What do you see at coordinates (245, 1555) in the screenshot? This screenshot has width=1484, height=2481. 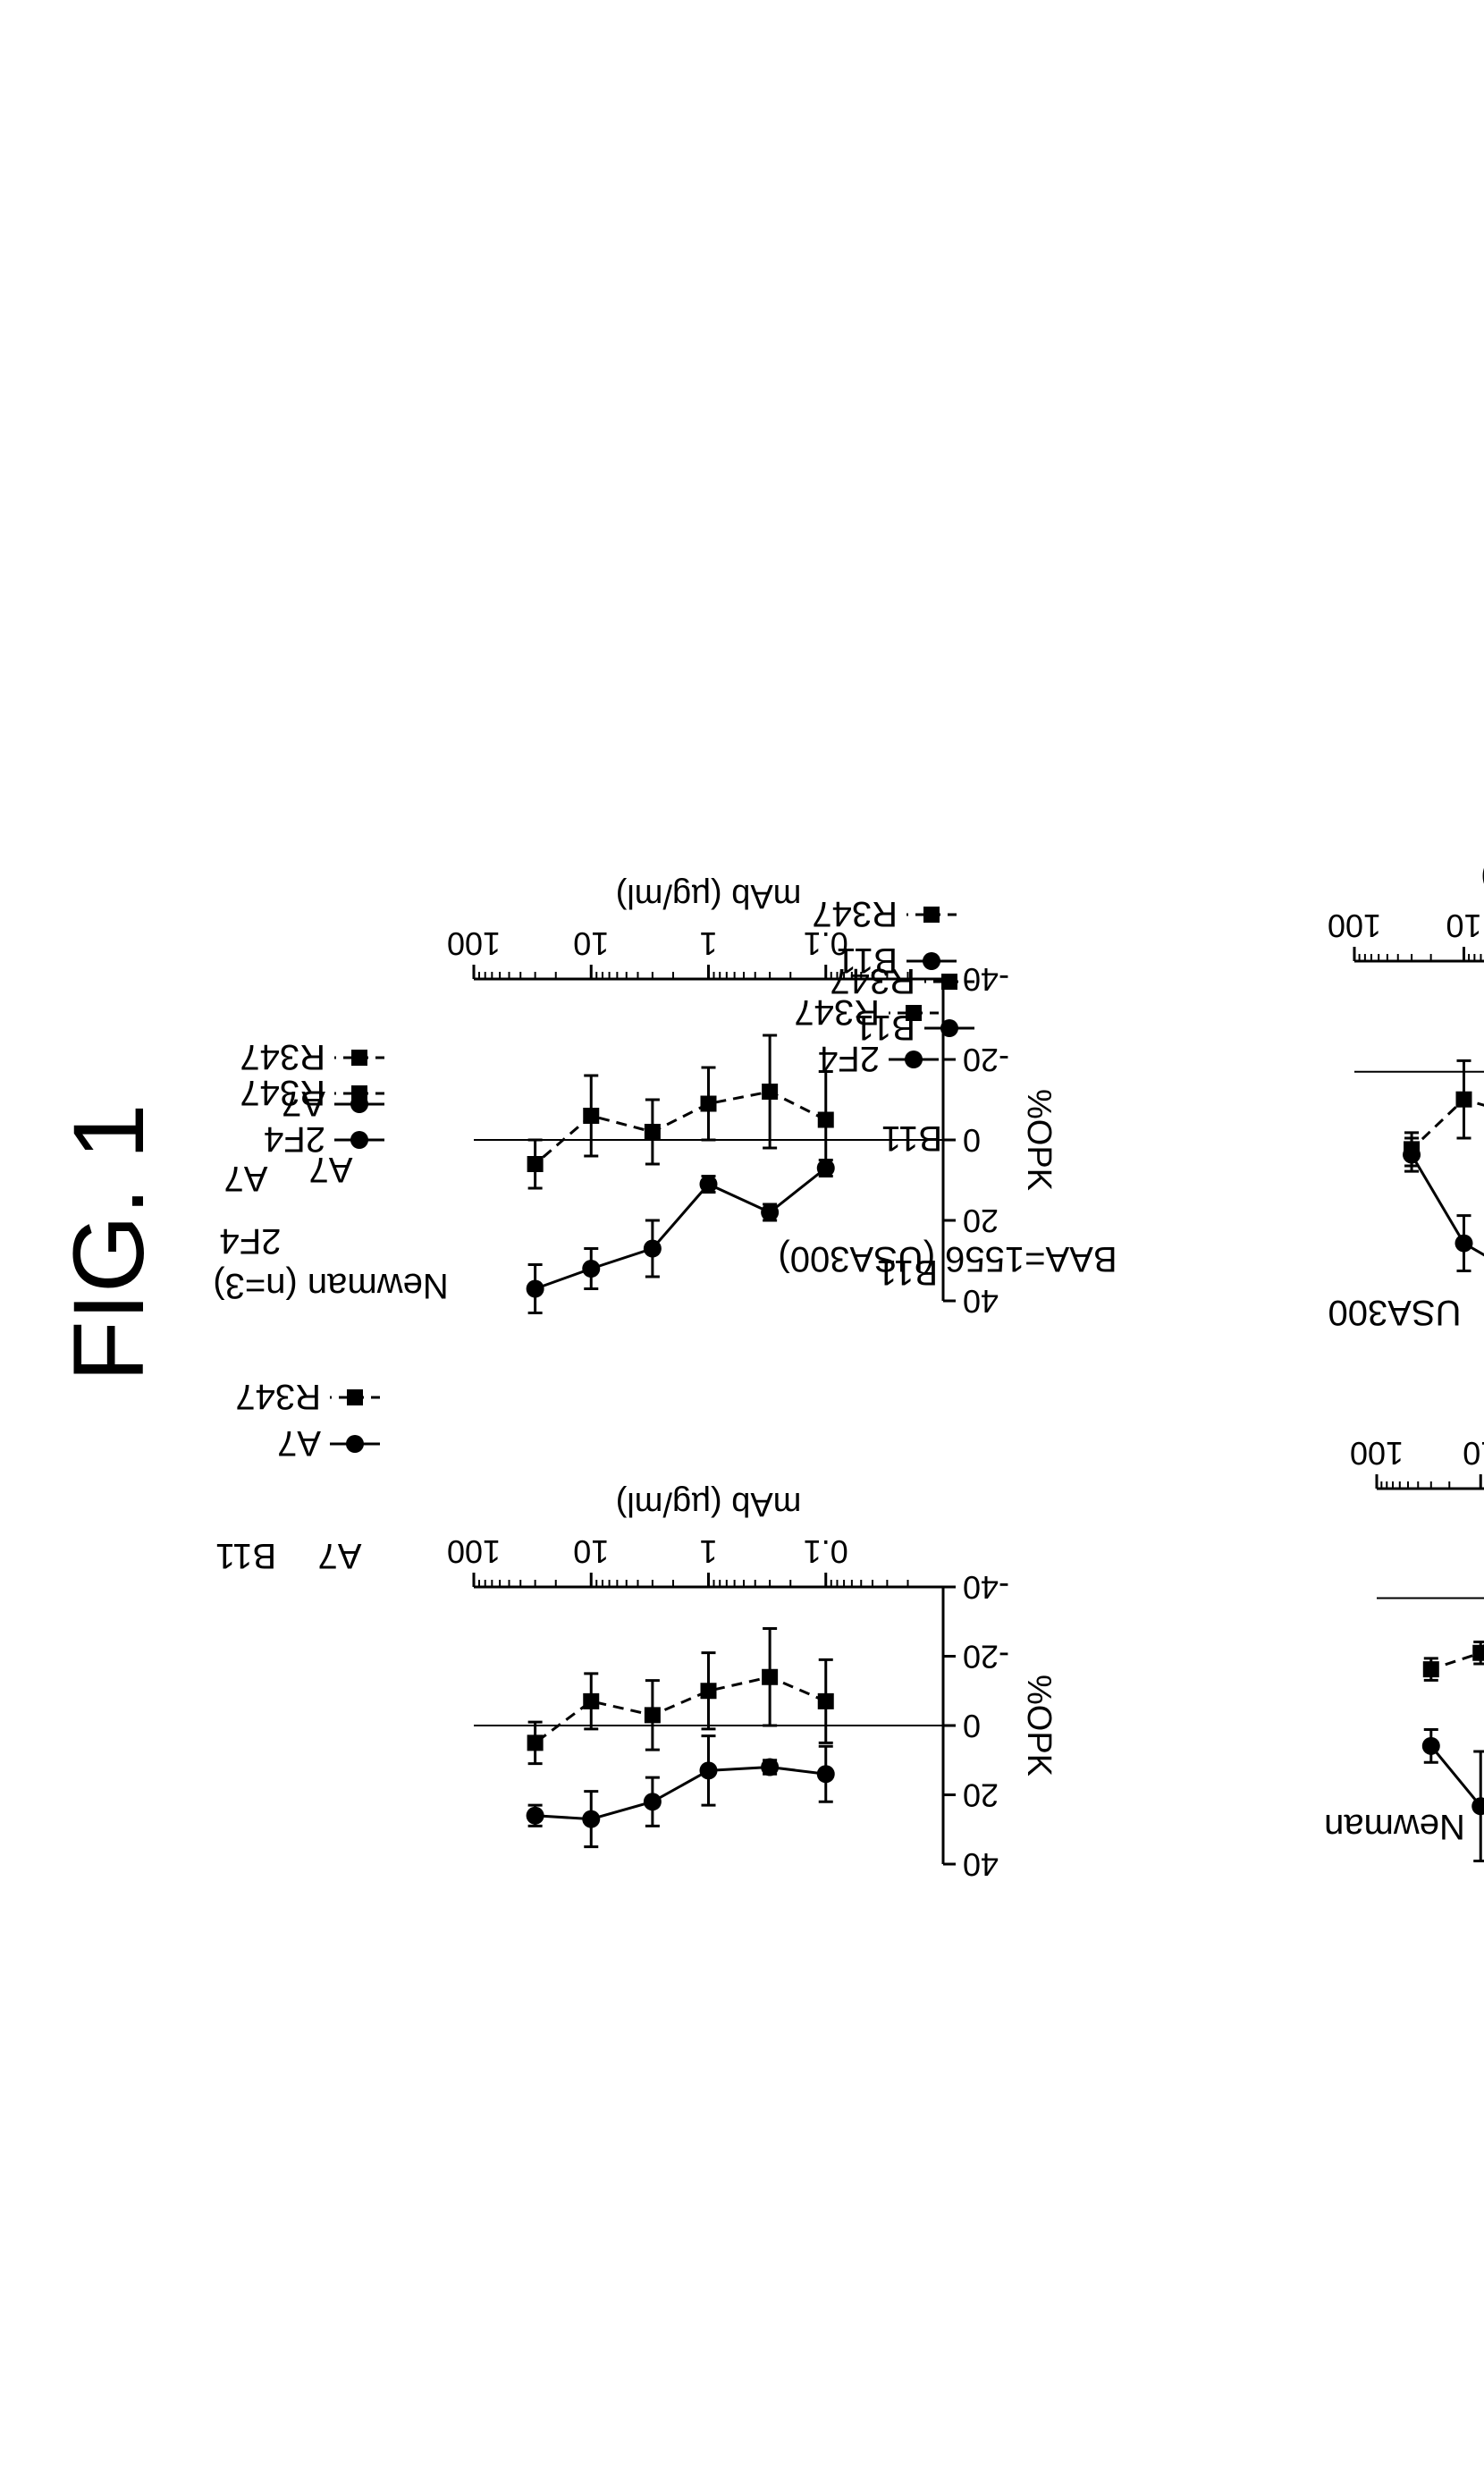 I see `plot-title-p1: B11` at bounding box center [245, 1555].